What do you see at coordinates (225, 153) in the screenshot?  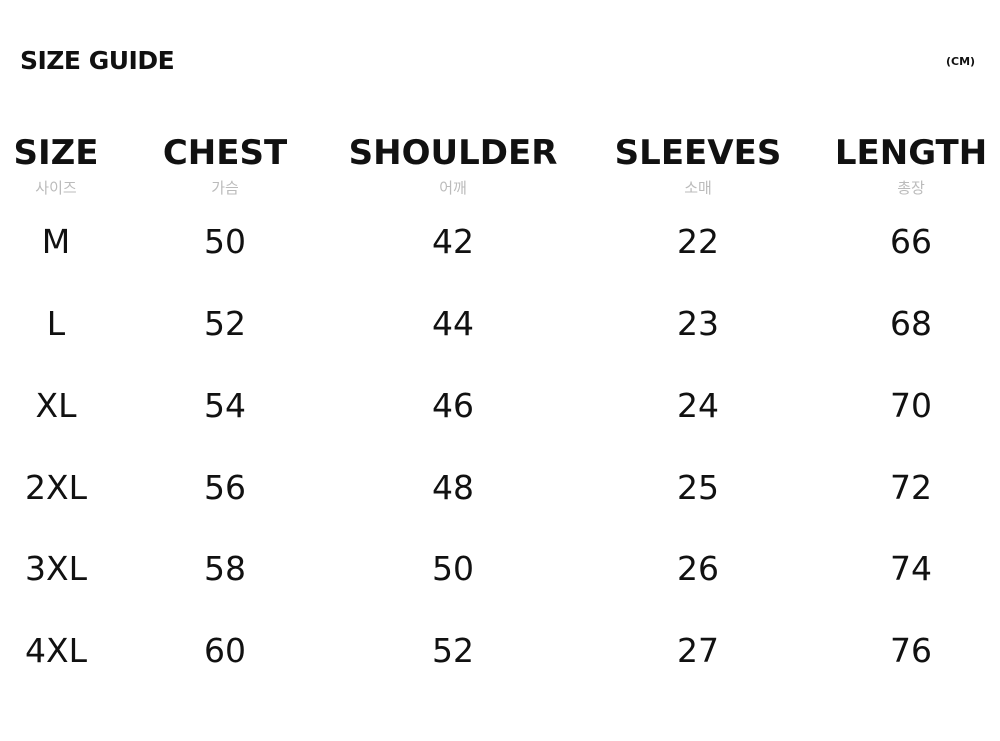 I see `column-header: CHEST` at bounding box center [225, 153].